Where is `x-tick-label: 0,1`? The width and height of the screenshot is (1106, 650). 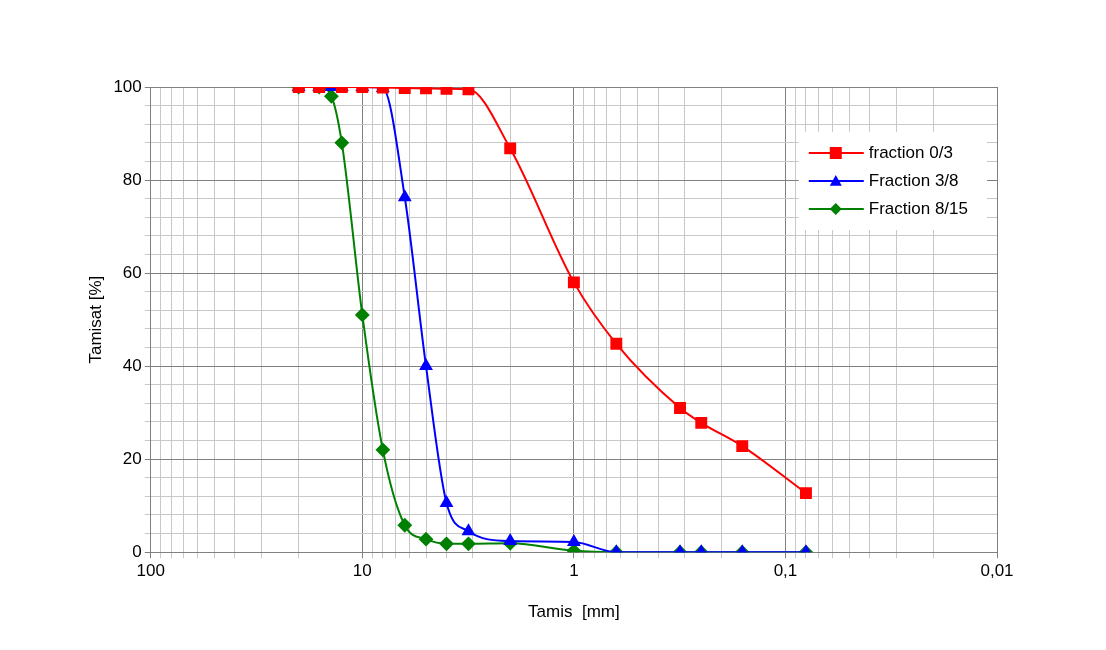
x-tick-label: 0,1 is located at coordinates (785, 571).